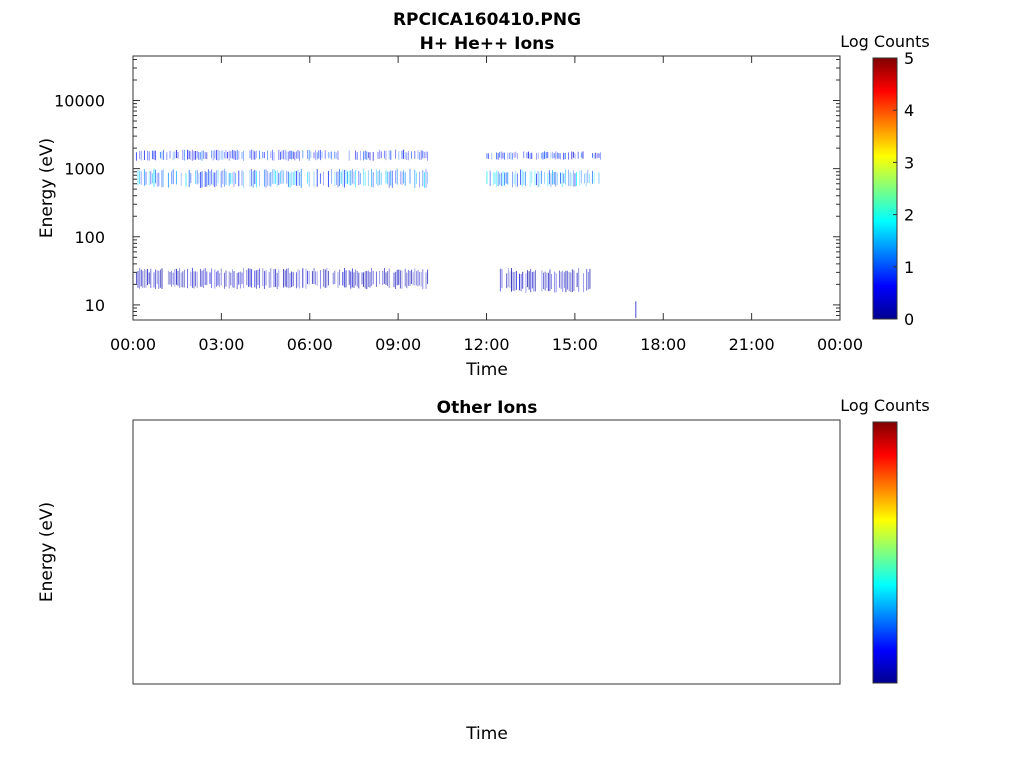  I want to click on x-axis-label: Time, so click(486, 370).